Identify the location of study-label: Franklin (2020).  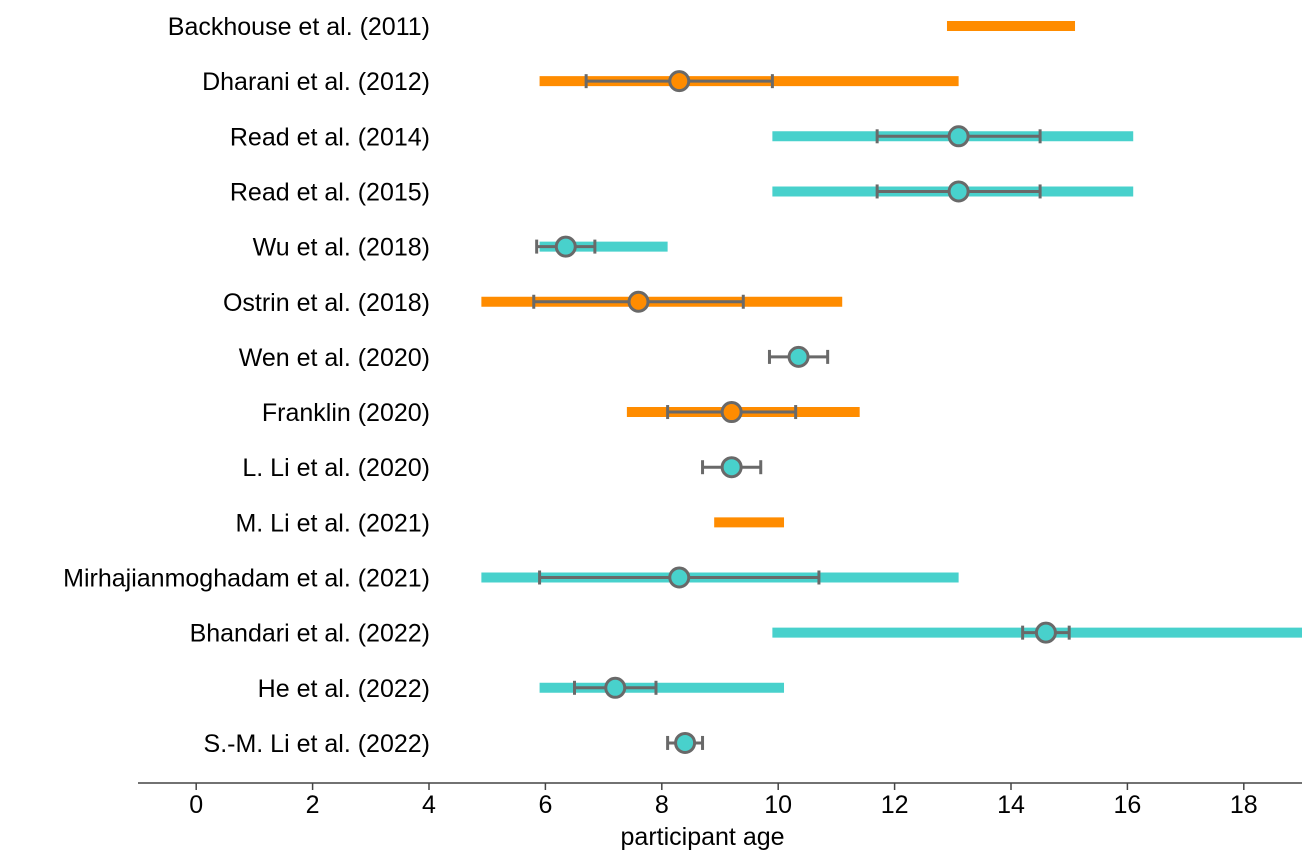
(346, 413).